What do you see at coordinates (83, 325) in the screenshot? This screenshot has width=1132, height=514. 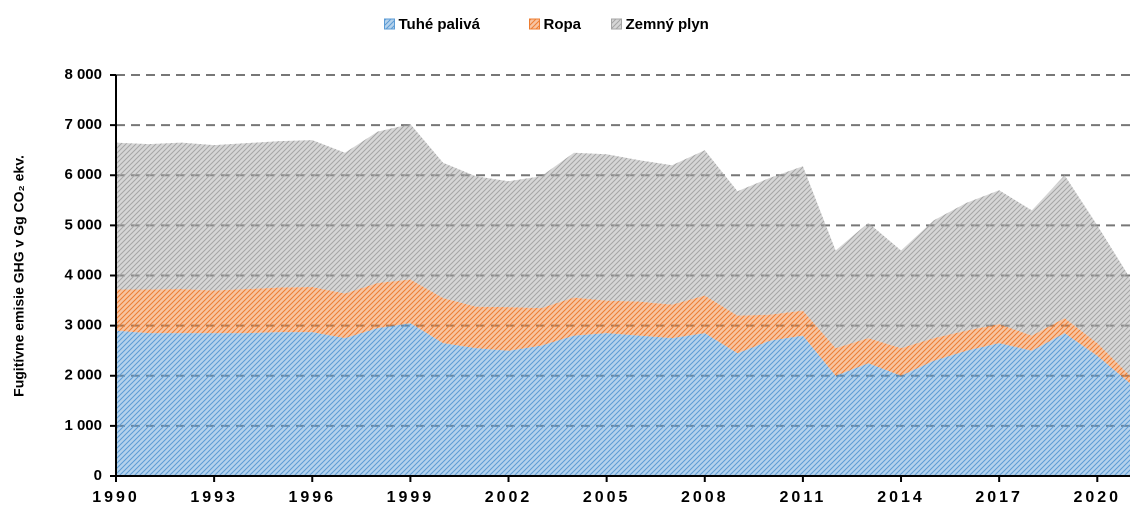 I see `y-tick-label: 3 000` at bounding box center [83, 325].